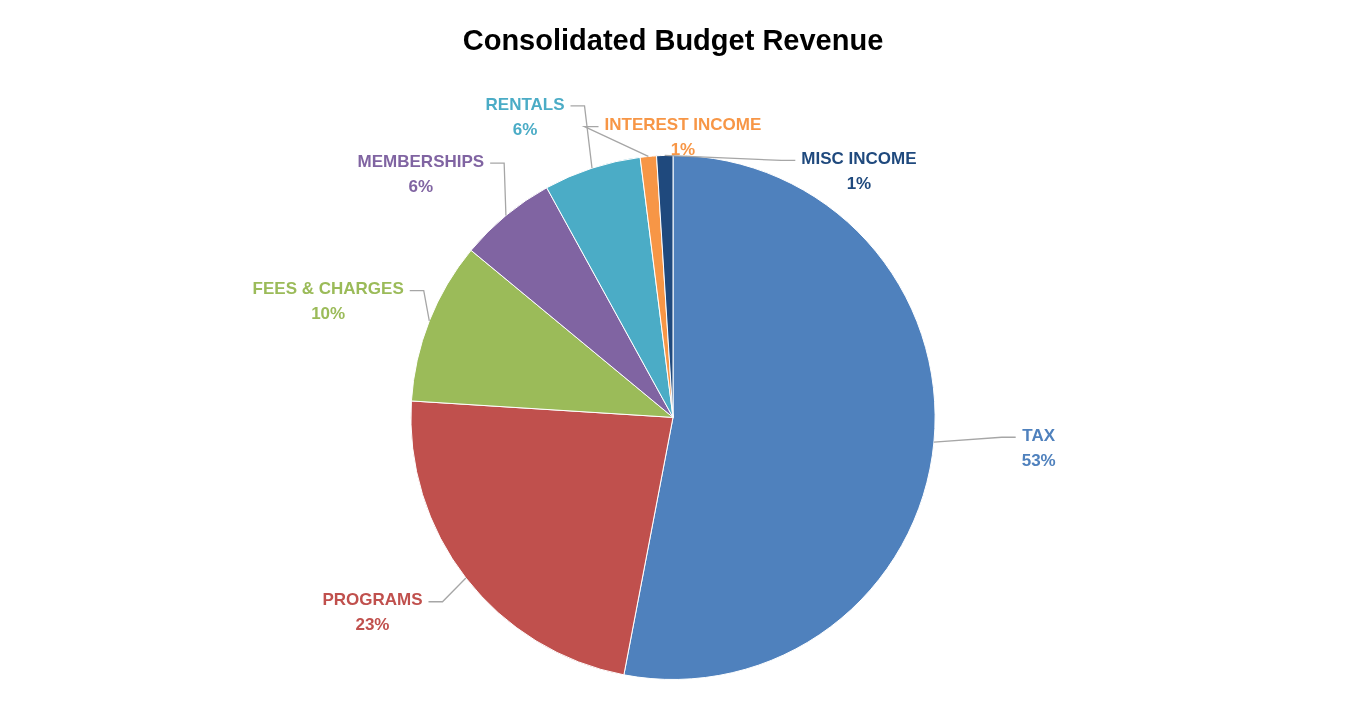  Describe the element at coordinates (859, 159) in the screenshot. I see `slice-label: MISC INCOME` at that location.